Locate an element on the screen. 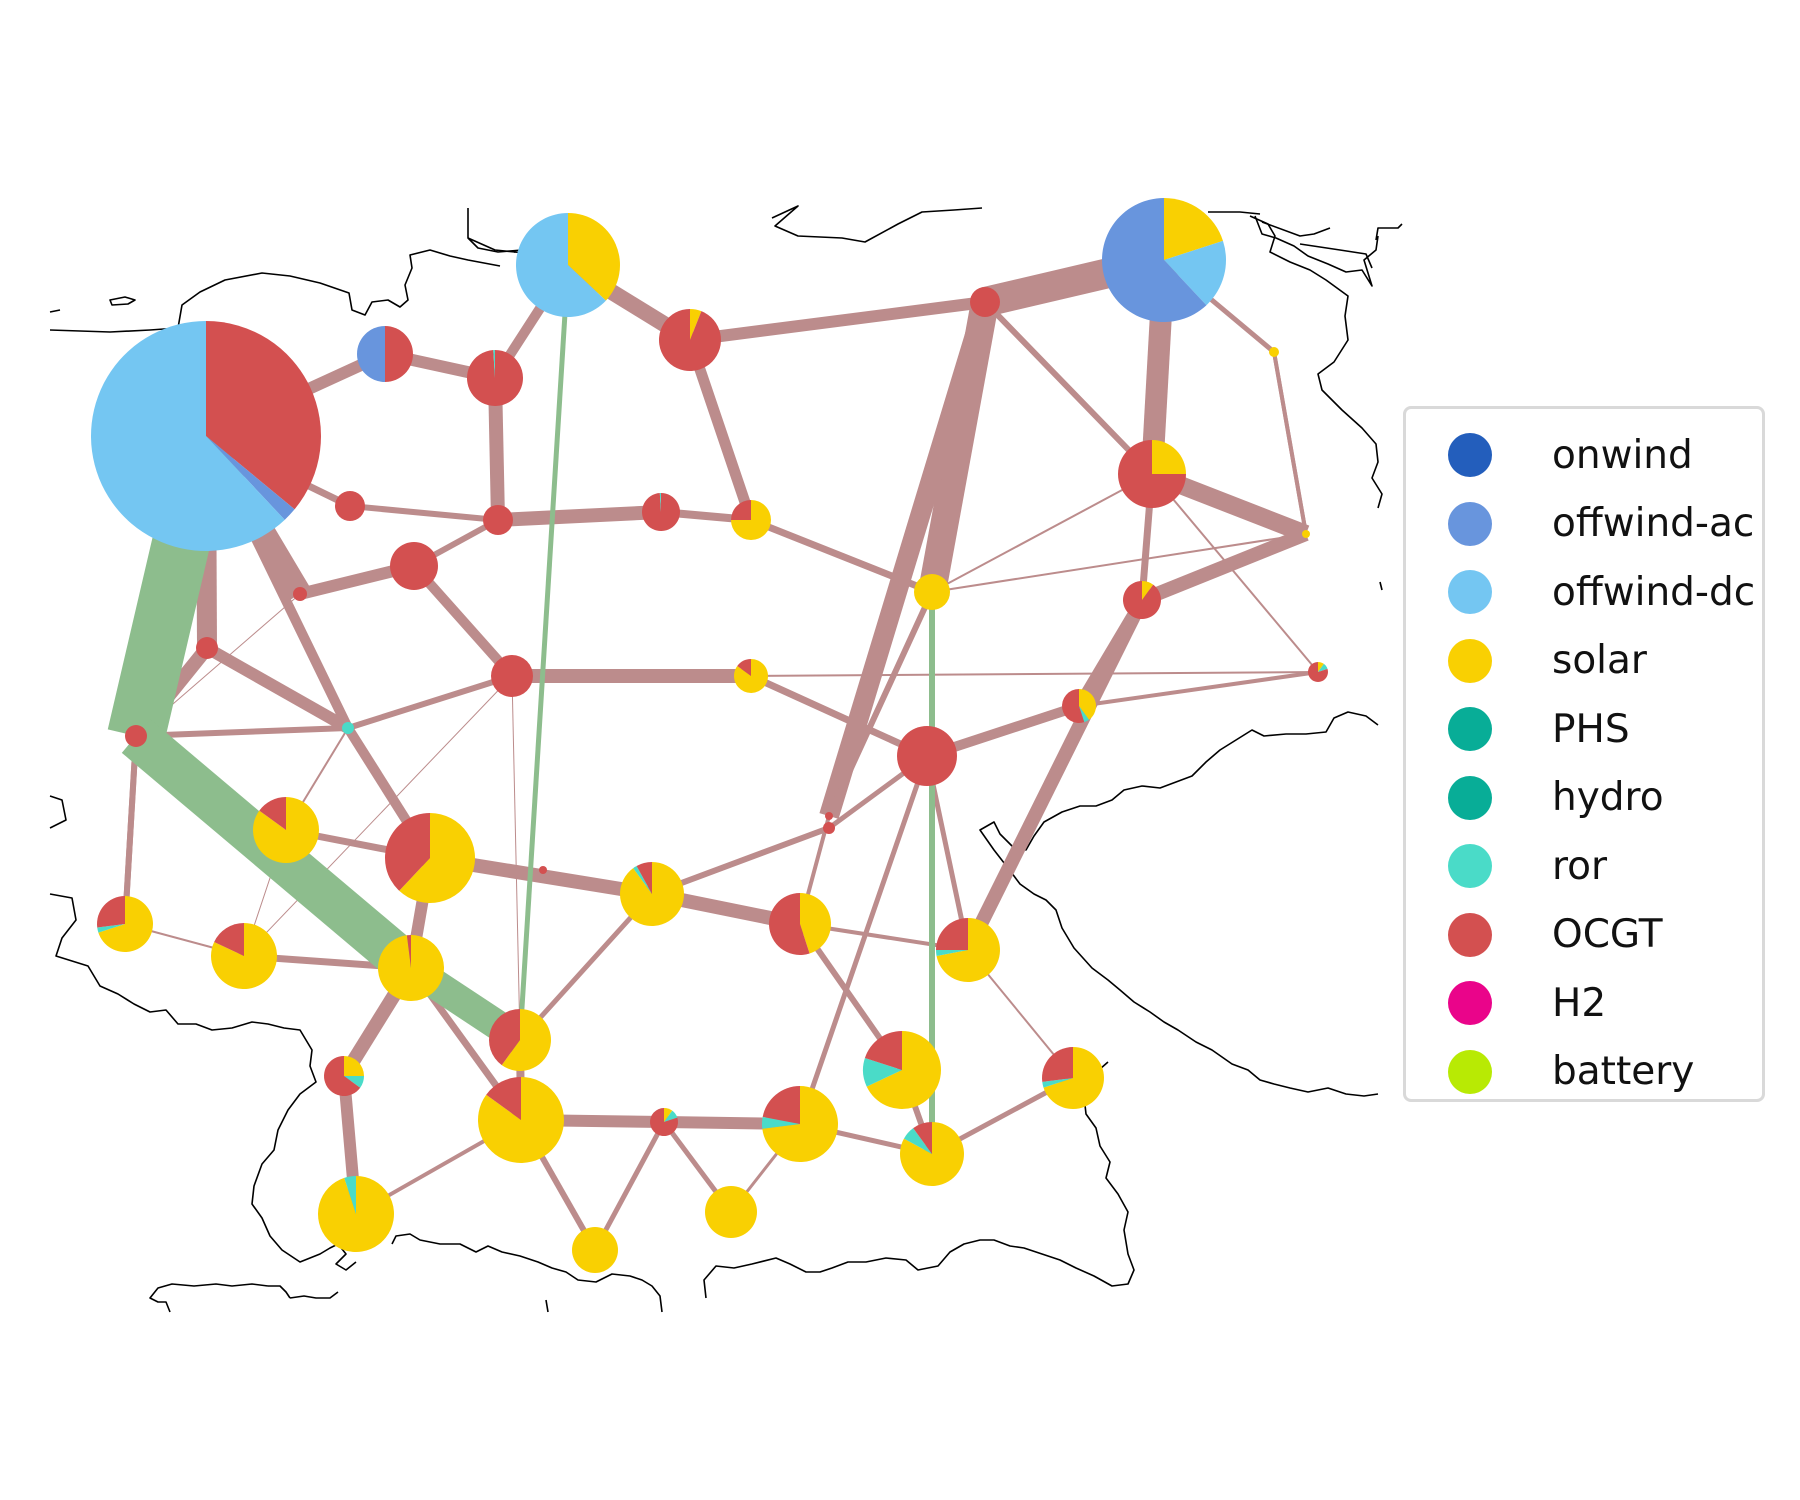 The height and width of the screenshot is (1500, 1800). legend-item-ror: ror is located at coordinates (1584, 866).